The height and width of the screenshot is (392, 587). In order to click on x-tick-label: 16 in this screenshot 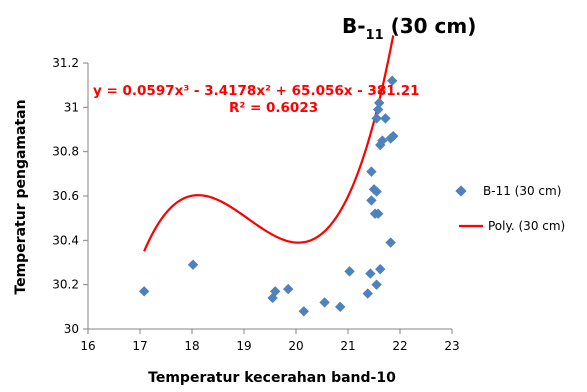, I will do `click(87, 346)`.